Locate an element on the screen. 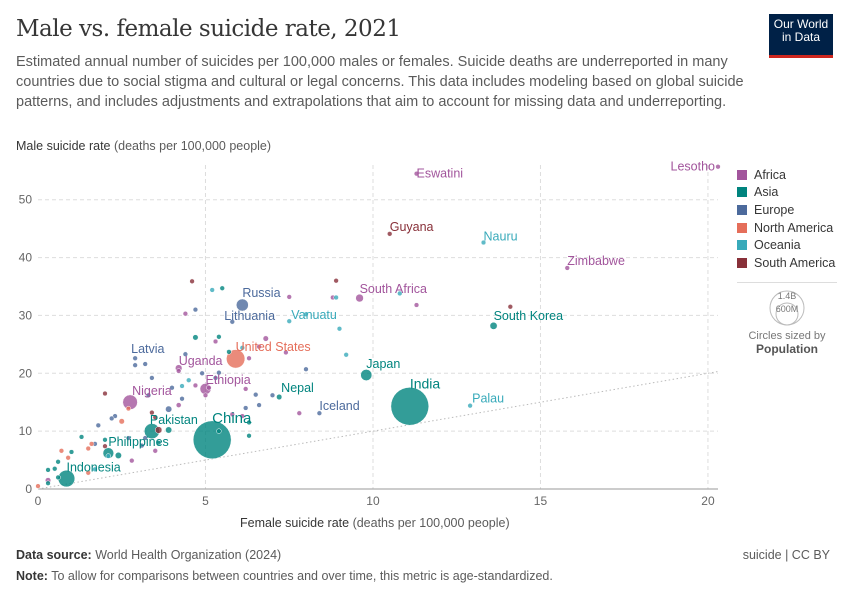 The image size is (850, 600). legend-item-oceania: Oceania is located at coordinates (786, 245).